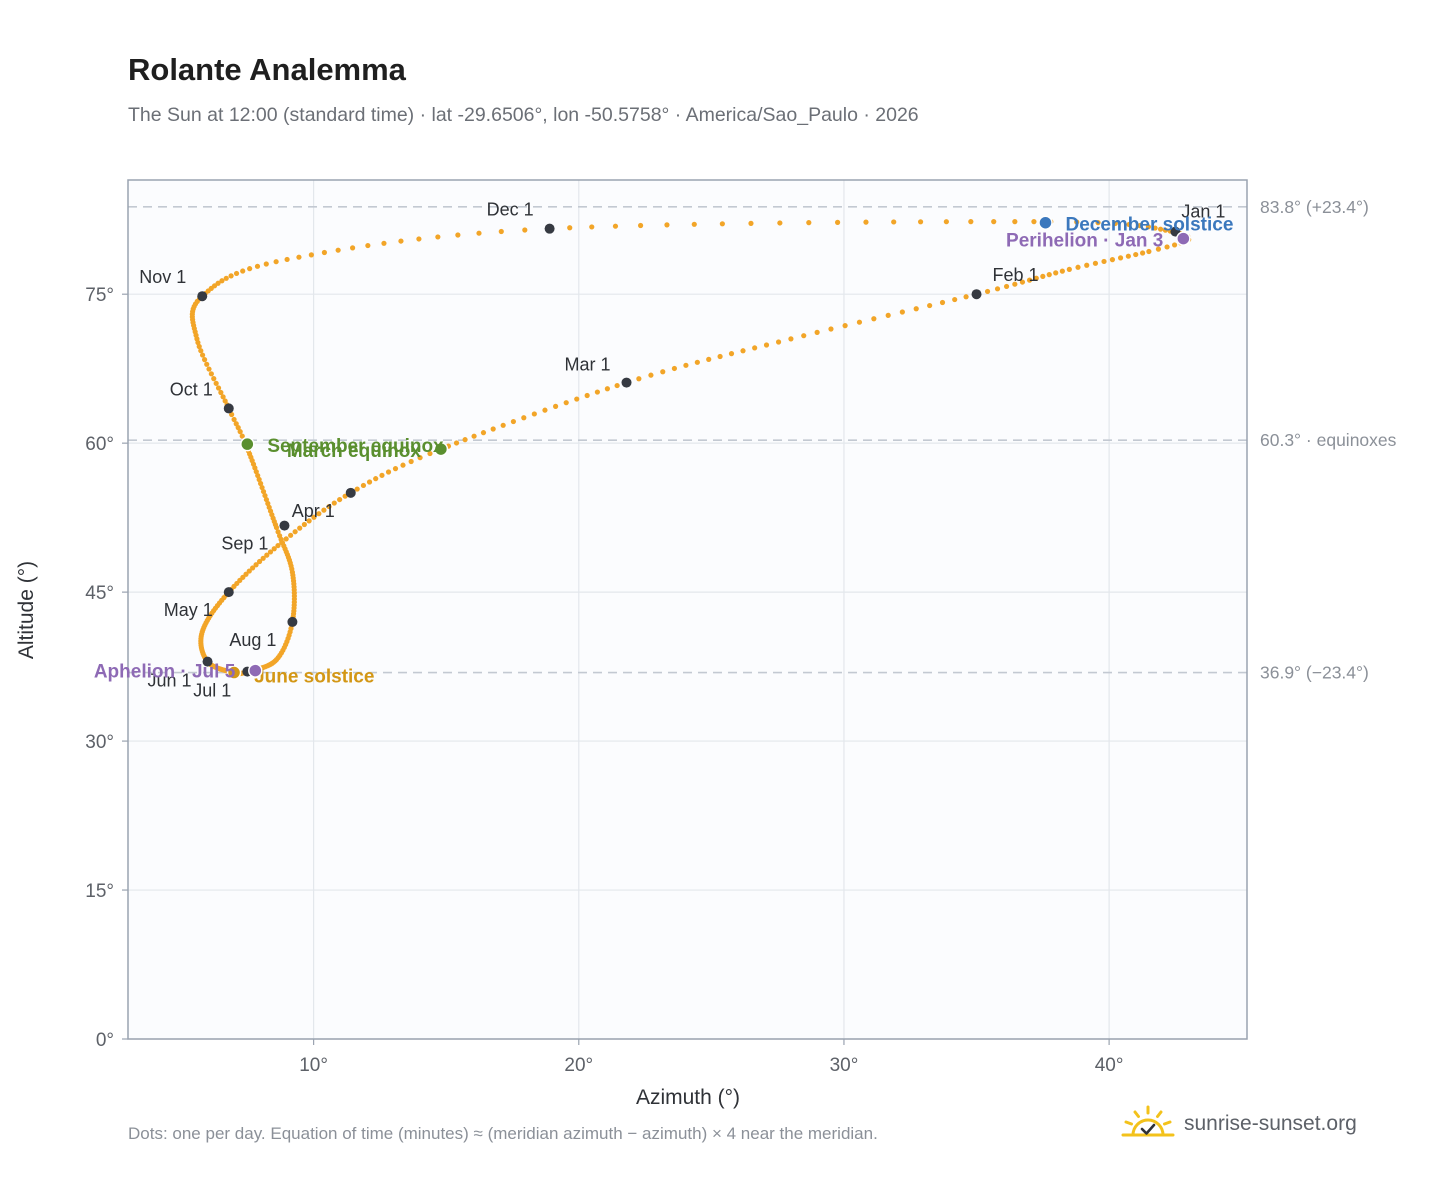 This screenshot has height=1188, width=1448. I want to click on y-tick-label: 75°, so click(99, 295).